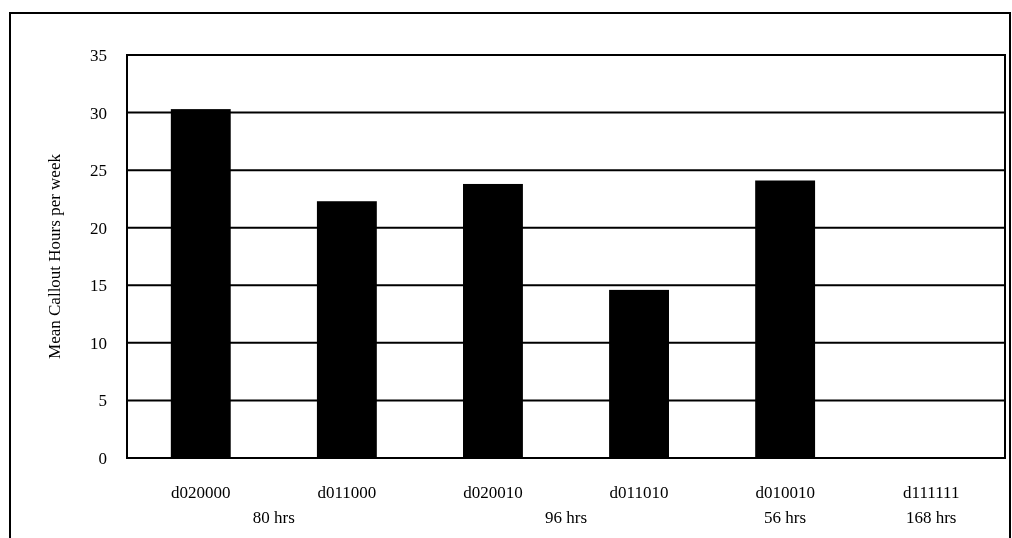 This screenshot has width=1012, height=538. What do you see at coordinates (639, 492) in the screenshot?
I see `x-tick-label: d011010` at bounding box center [639, 492].